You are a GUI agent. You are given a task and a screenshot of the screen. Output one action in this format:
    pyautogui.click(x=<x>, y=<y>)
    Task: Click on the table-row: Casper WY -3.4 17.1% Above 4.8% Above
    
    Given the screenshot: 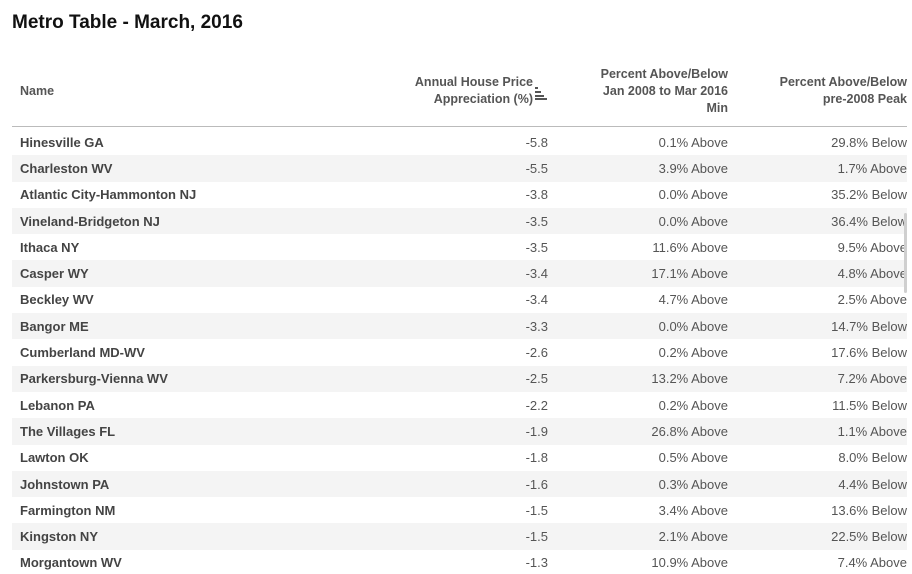 What is the action you would take?
    pyautogui.click(x=459, y=273)
    